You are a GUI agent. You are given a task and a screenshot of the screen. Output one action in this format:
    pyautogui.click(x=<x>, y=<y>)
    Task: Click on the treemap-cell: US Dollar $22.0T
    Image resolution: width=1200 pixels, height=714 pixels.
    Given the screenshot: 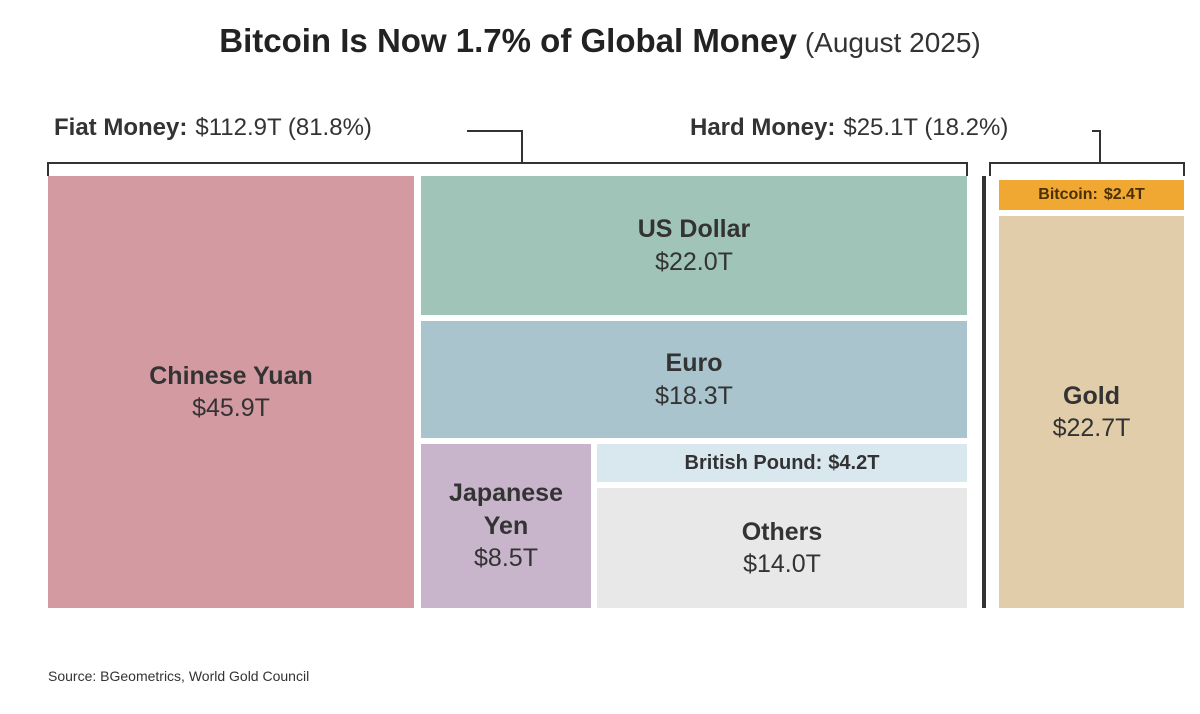 What is the action you would take?
    pyautogui.click(x=694, y=245)
    